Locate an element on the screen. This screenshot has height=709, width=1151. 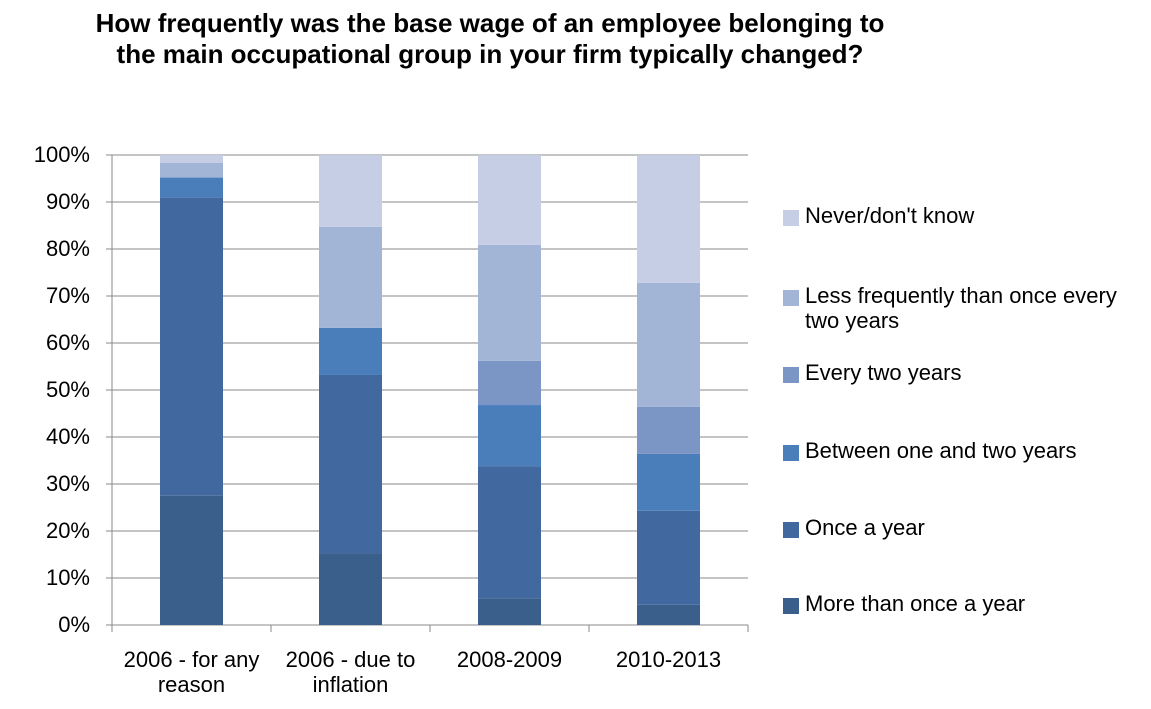
y-tick-label: 60% is located at coordinates (67, 342).